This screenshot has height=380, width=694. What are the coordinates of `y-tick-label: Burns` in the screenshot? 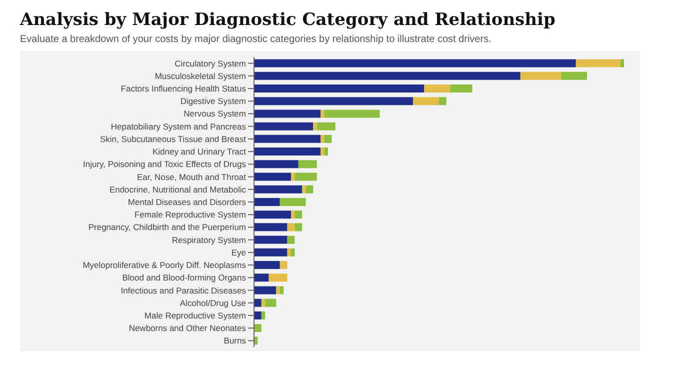 It's located at (235, 341).